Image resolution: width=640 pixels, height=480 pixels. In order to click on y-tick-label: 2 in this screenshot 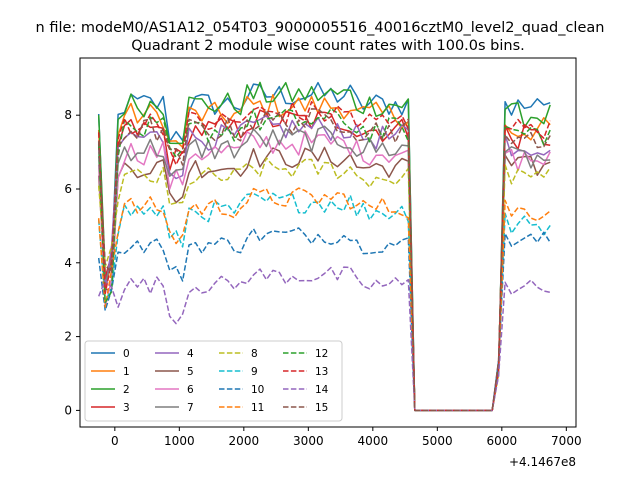, I will do `click(68, 337)`.